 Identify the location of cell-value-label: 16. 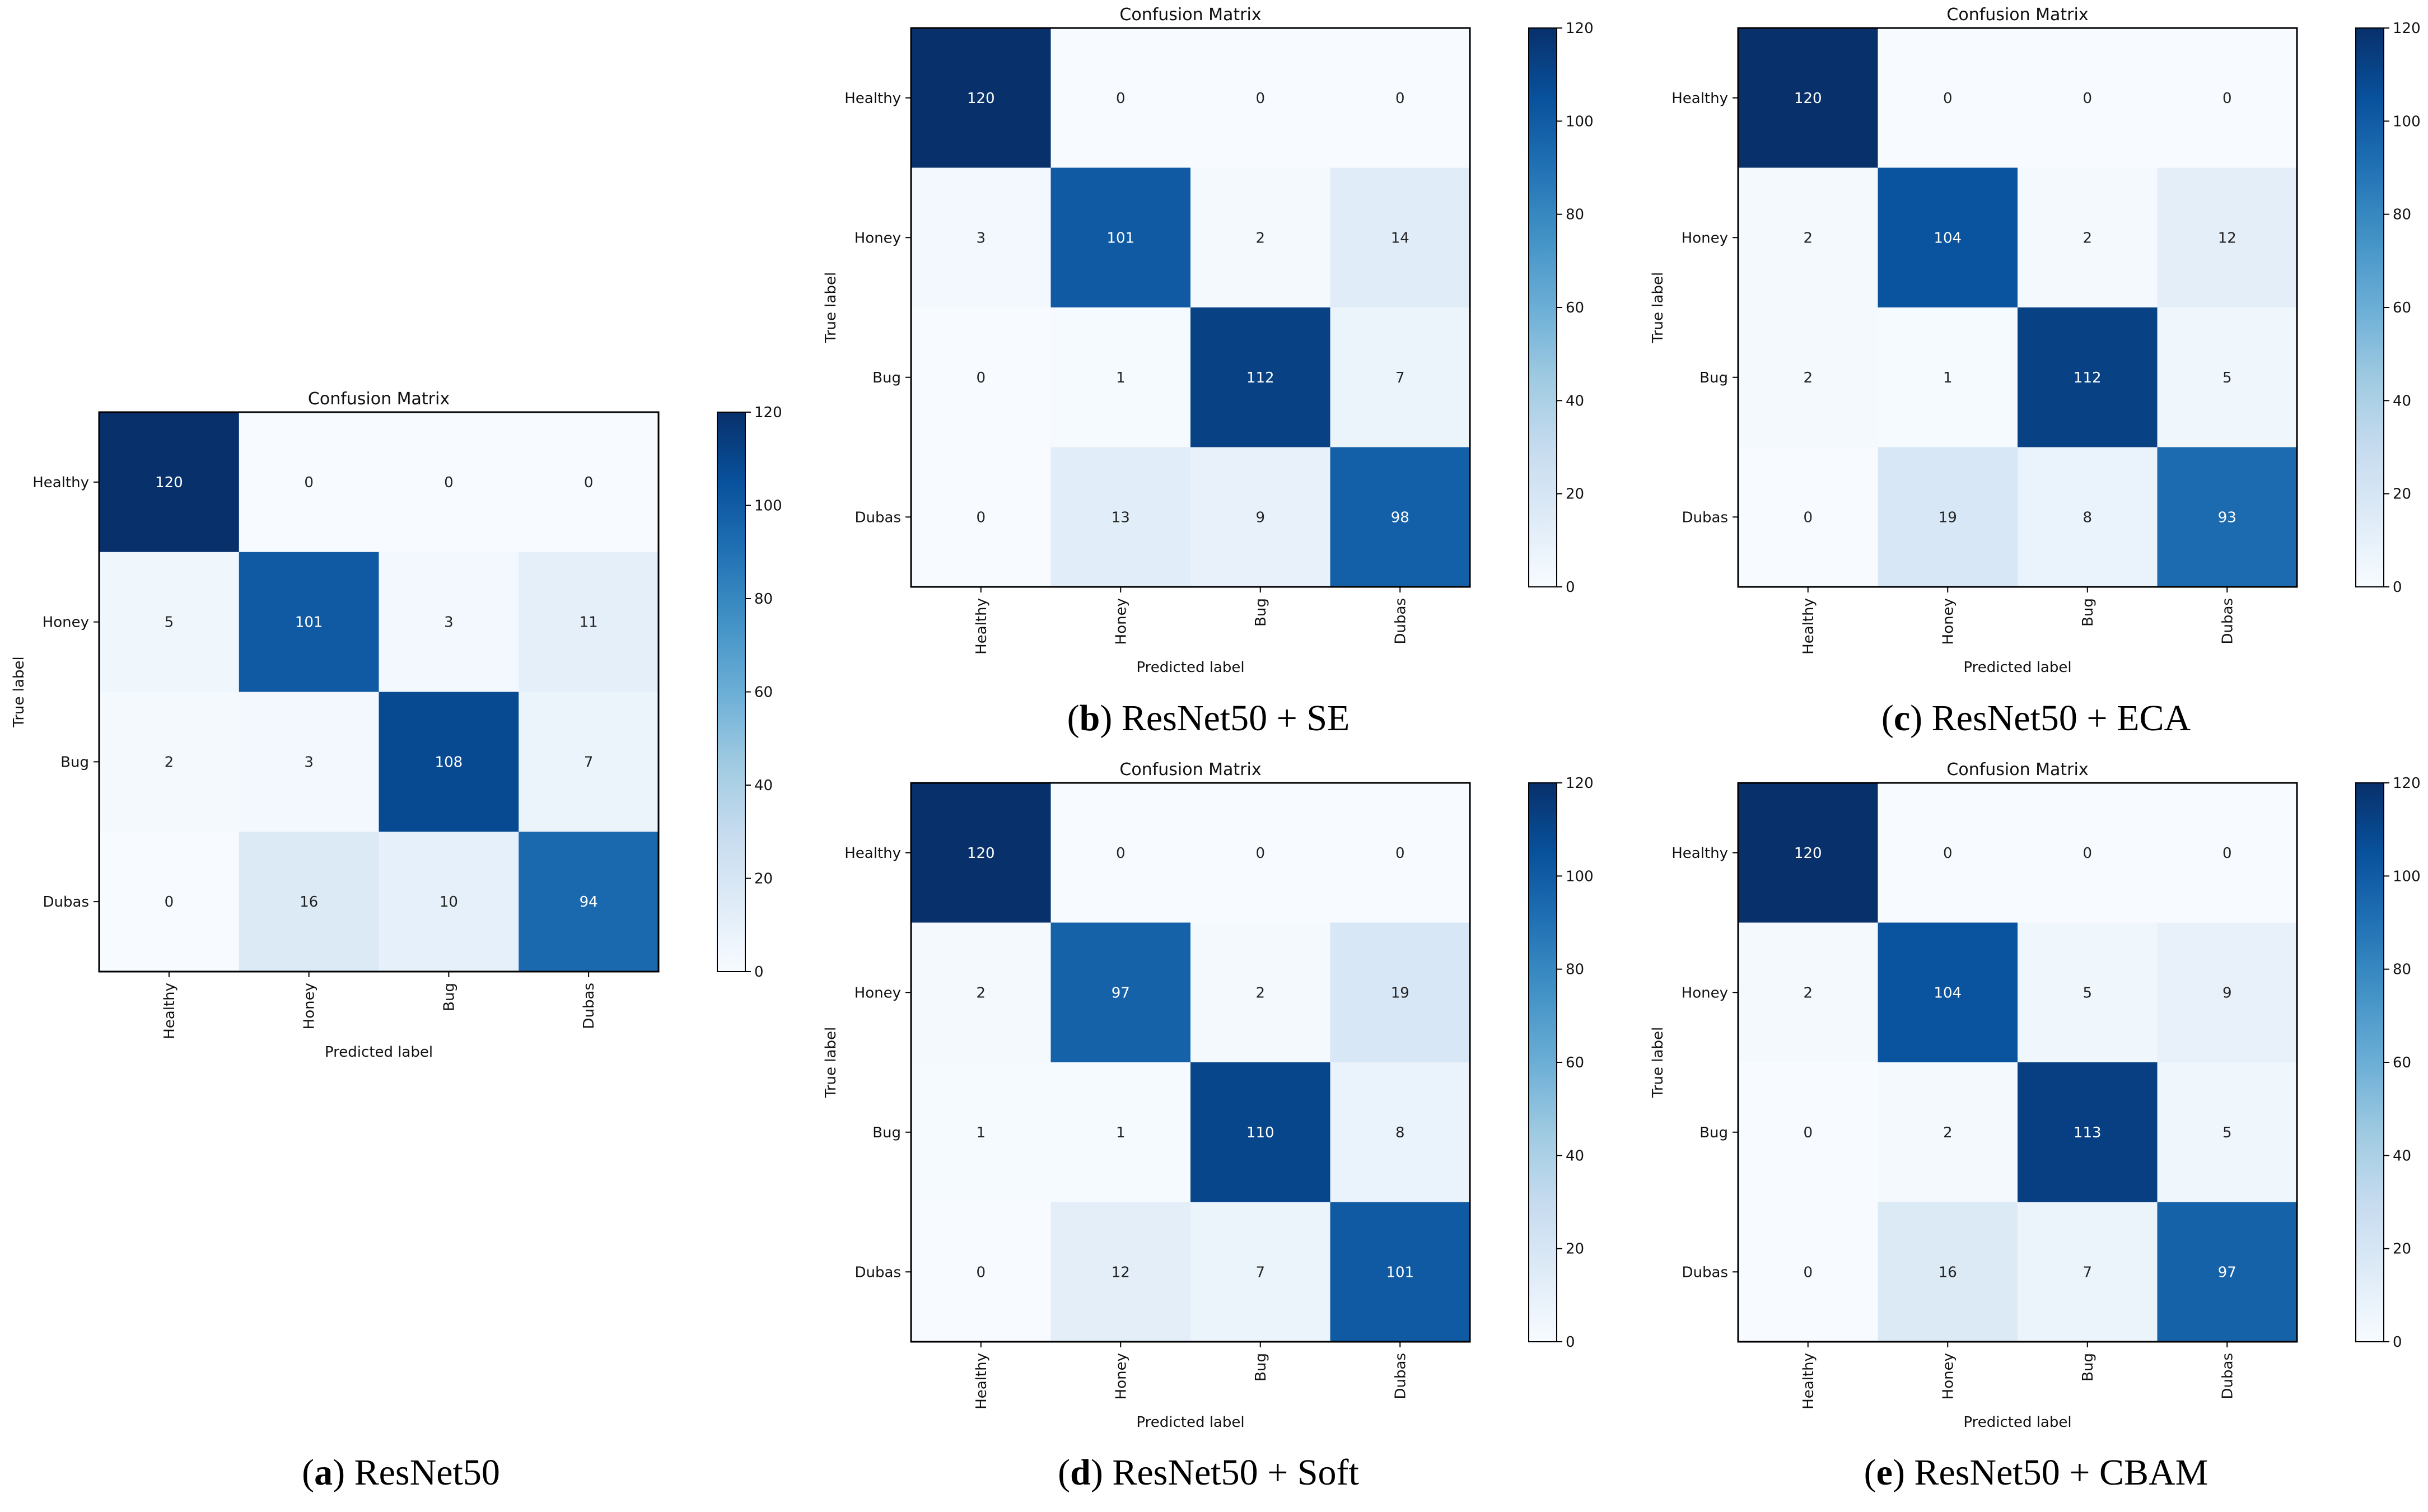
(309, 903).